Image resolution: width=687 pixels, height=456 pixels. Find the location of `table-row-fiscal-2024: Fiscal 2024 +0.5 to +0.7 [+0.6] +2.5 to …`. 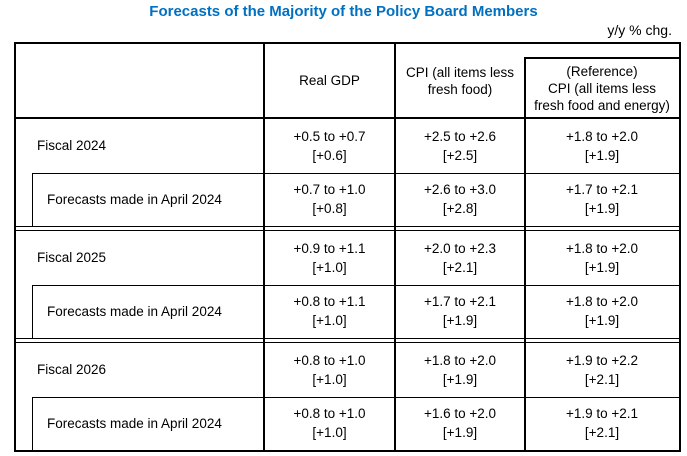

table-row-fiscal-2024: Fiscal 2024 +0.5 to +0.7 [+0.6] +2.5 to … is located at coordinates (347, 146).